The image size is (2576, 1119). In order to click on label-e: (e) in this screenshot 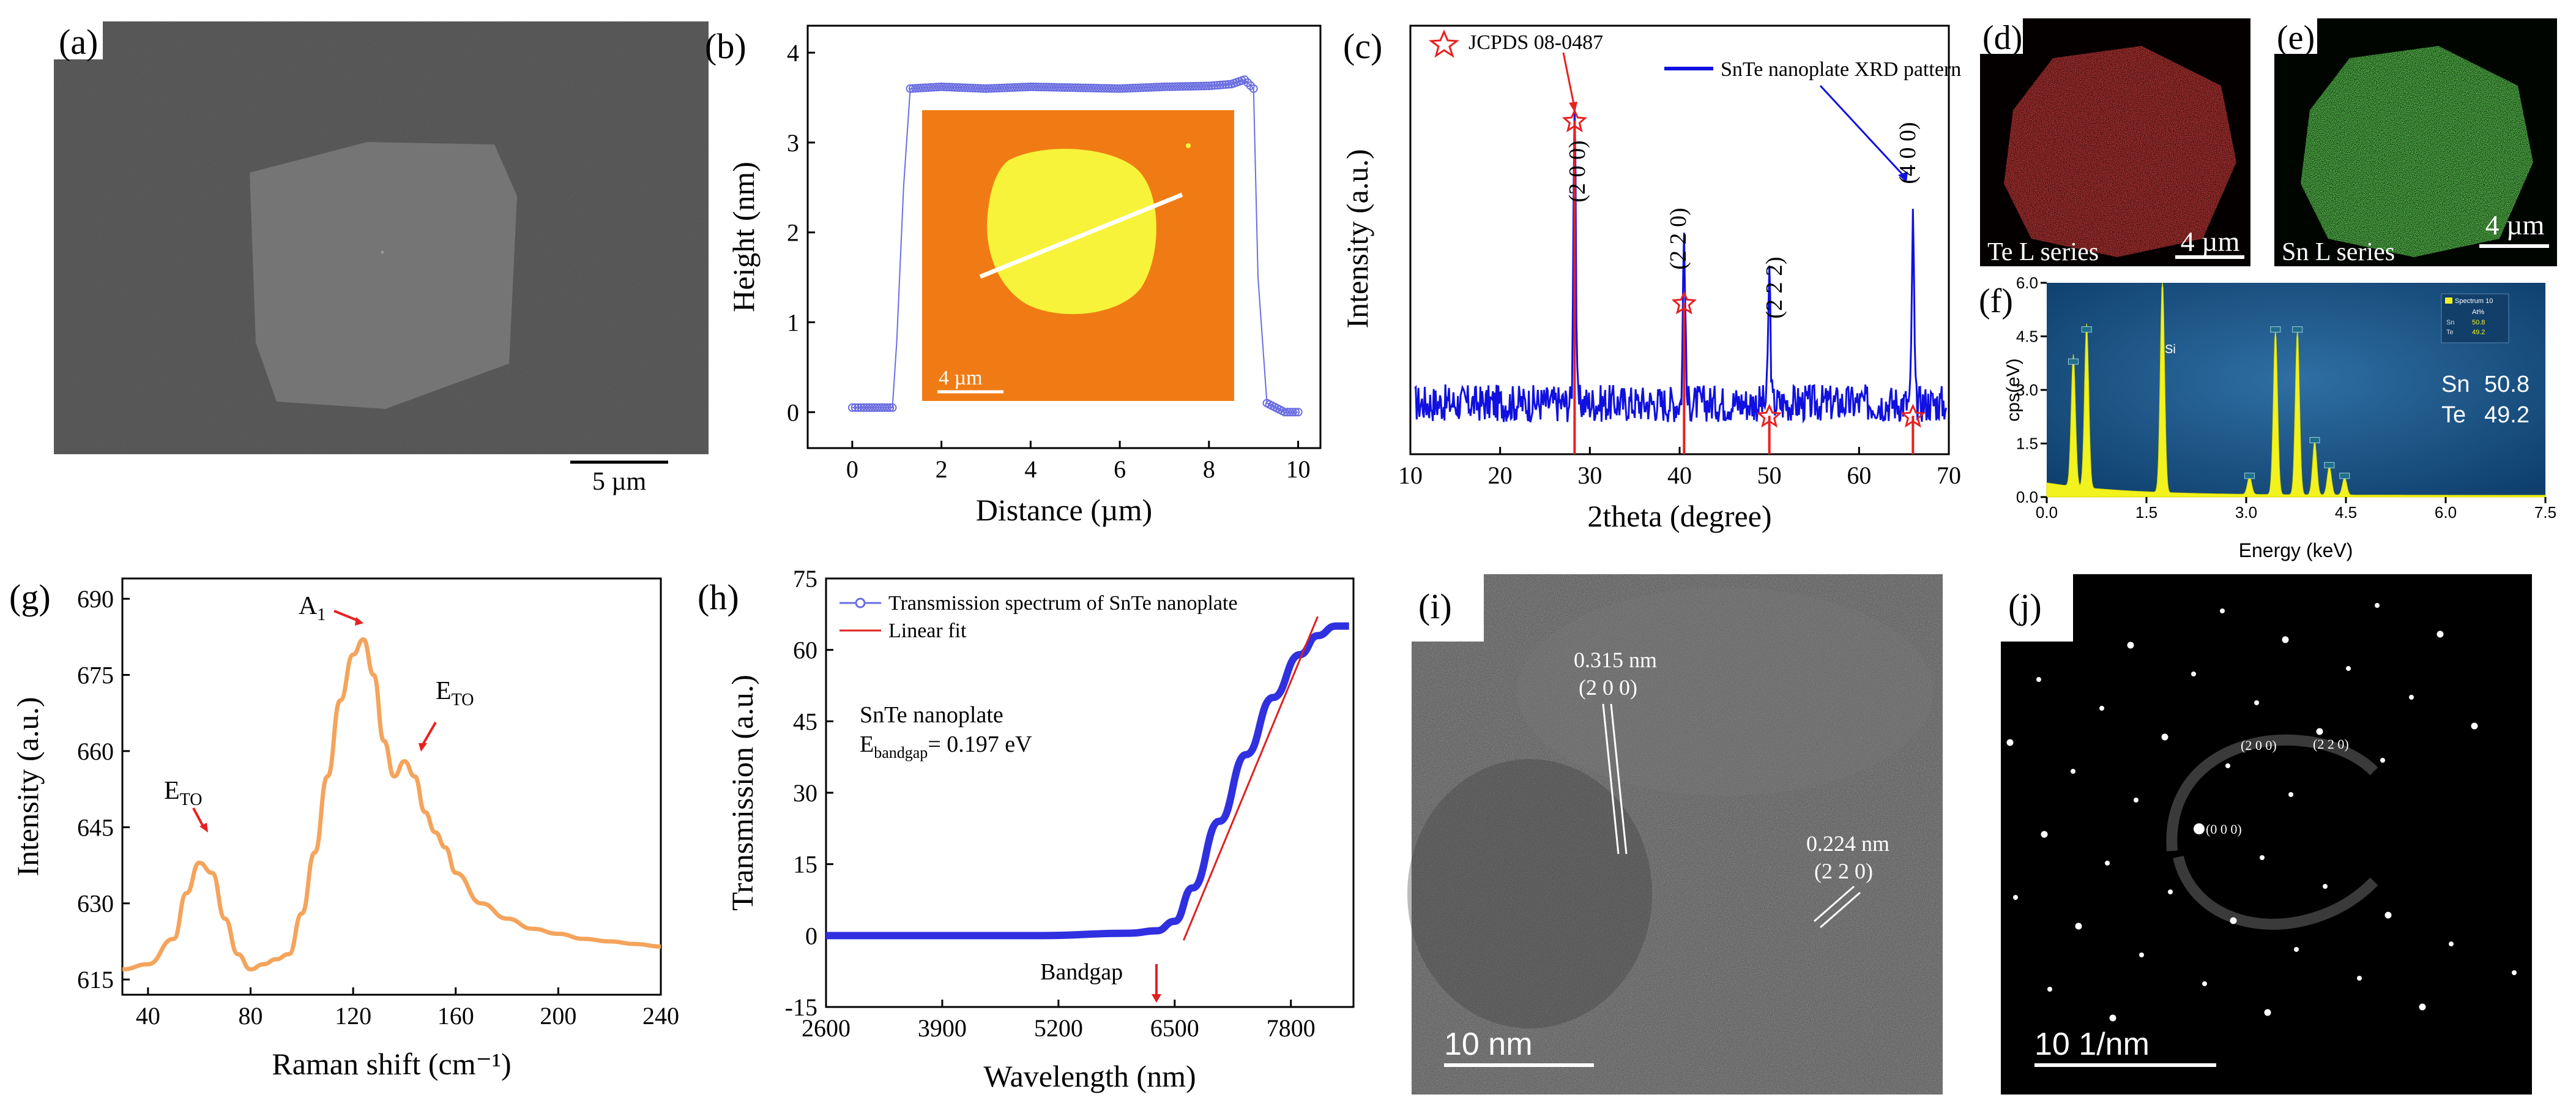, I will do `click(2296, 38)`.